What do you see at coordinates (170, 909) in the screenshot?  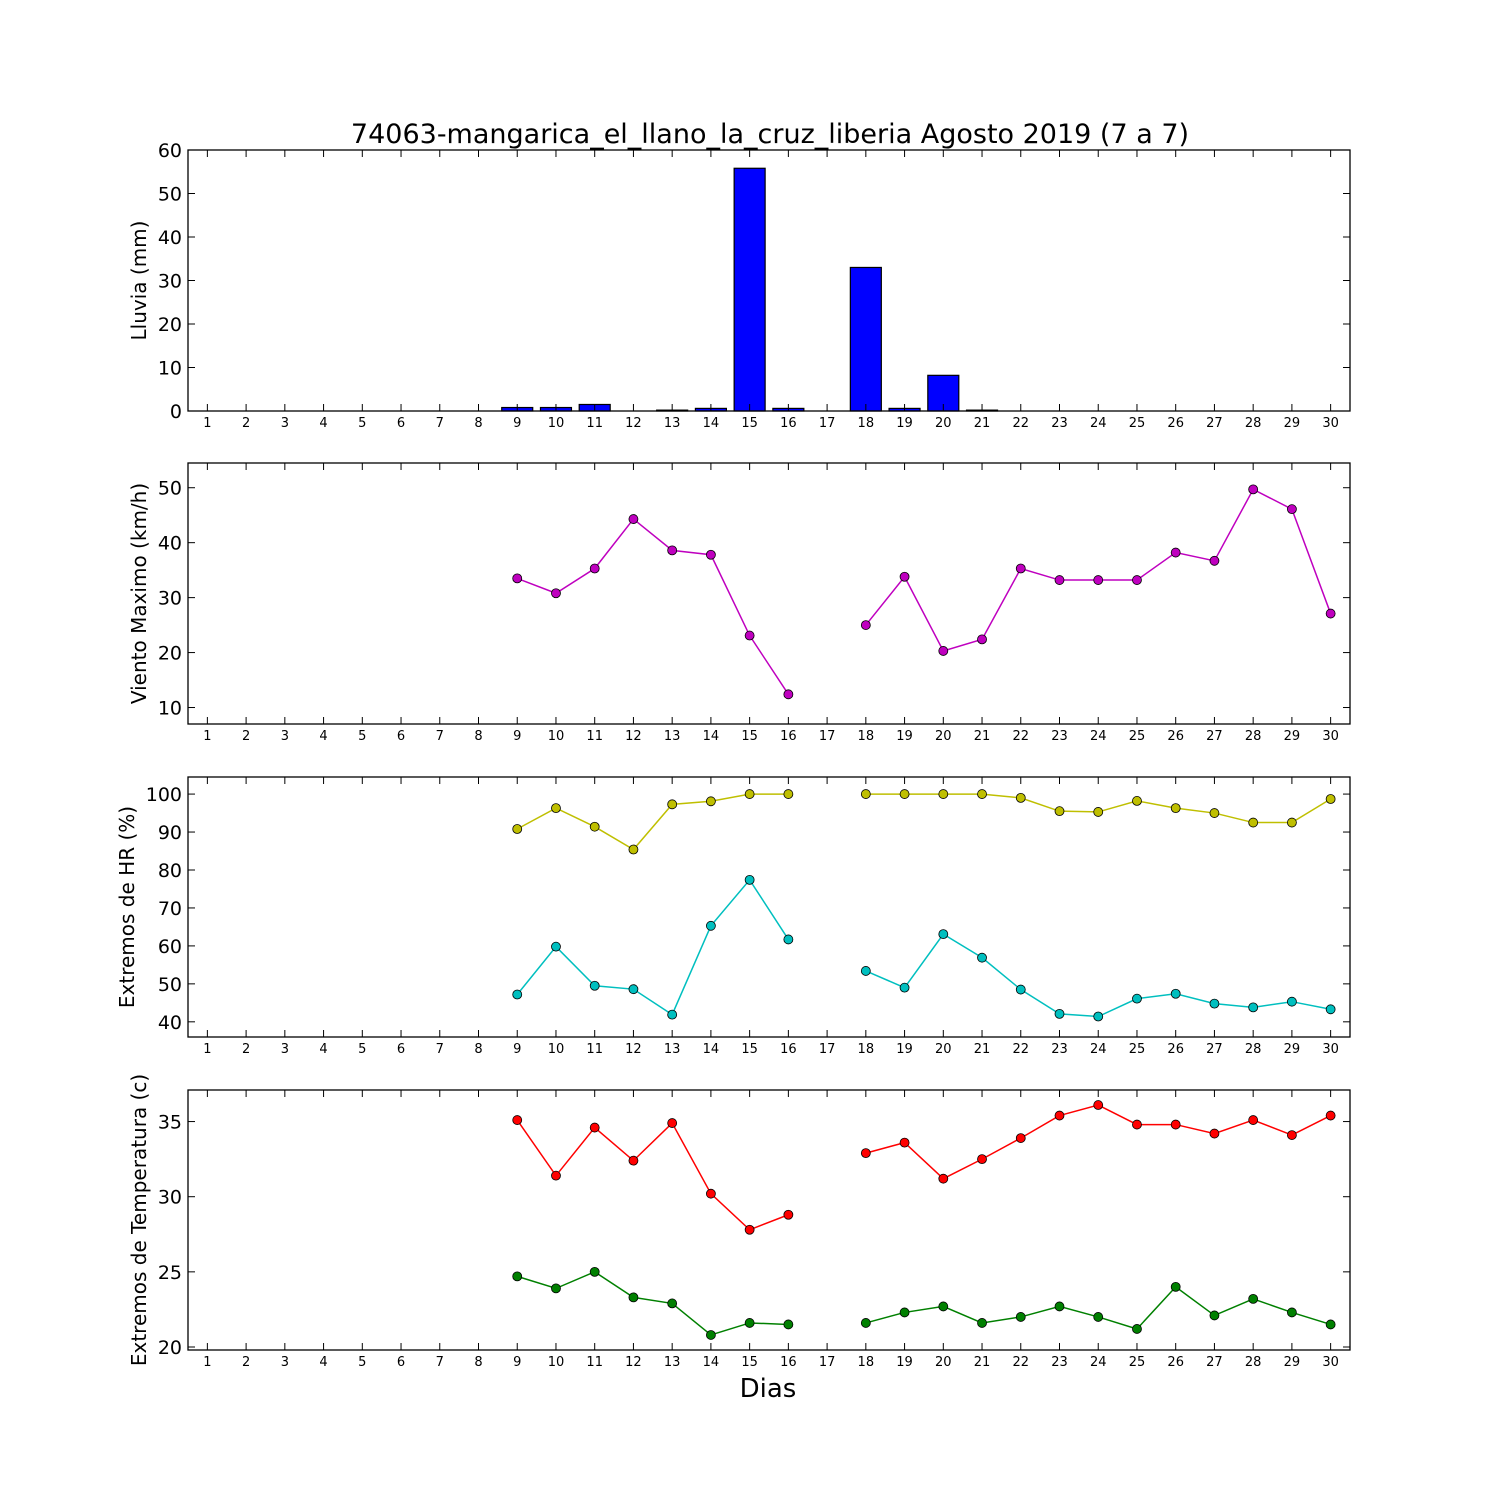 I see `y-tick-label: 70` at bounding box center [170, 909].